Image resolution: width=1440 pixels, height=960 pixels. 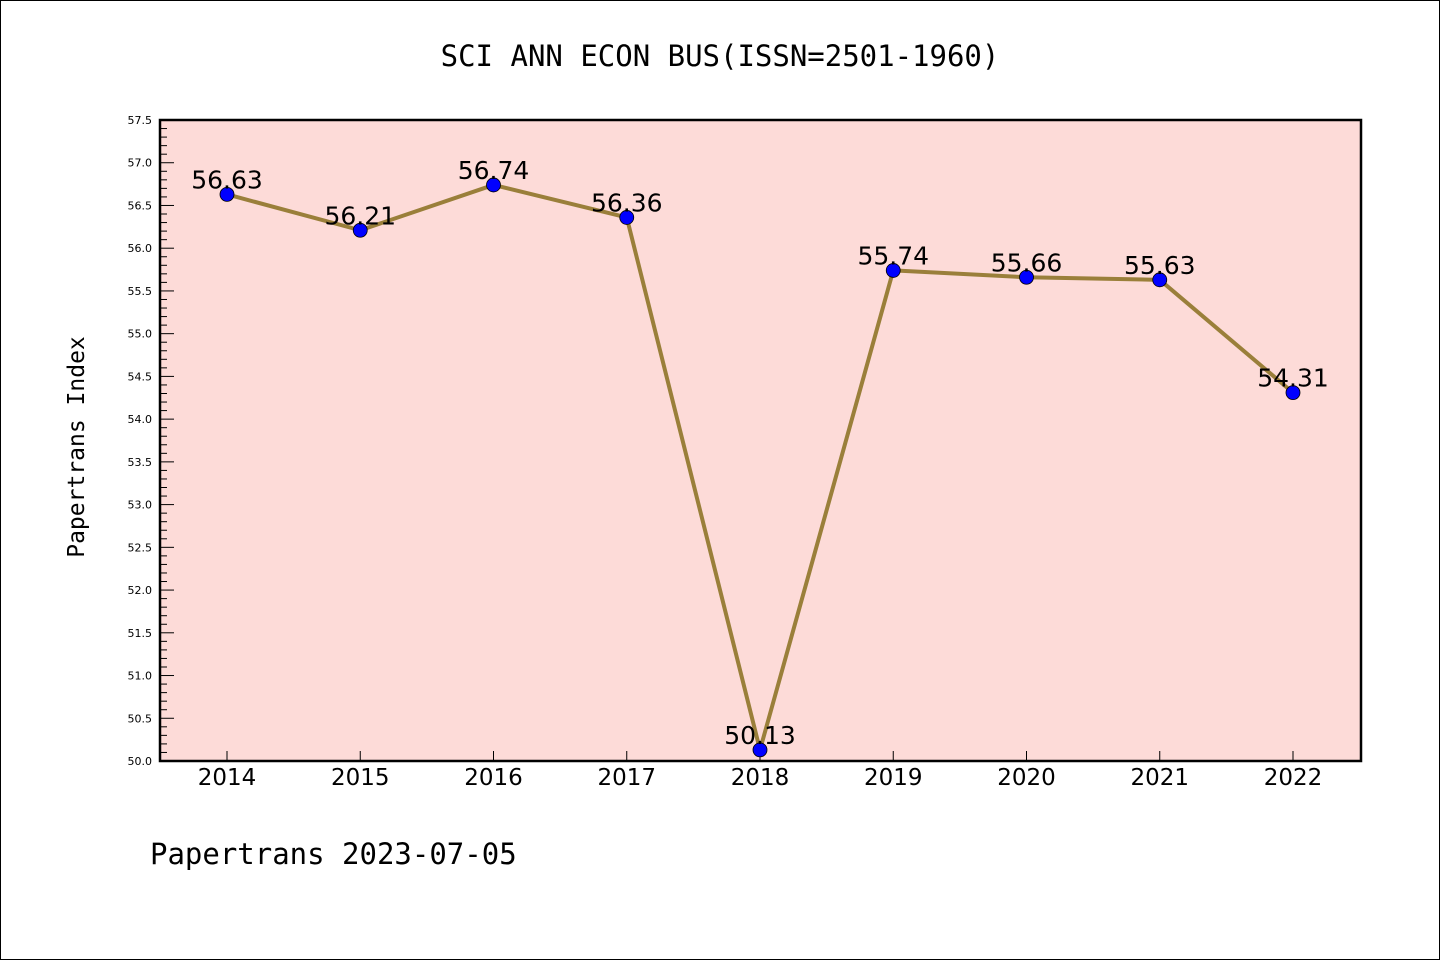 I want to click on x-tick-label: 2015, so click(x=360, y=778).